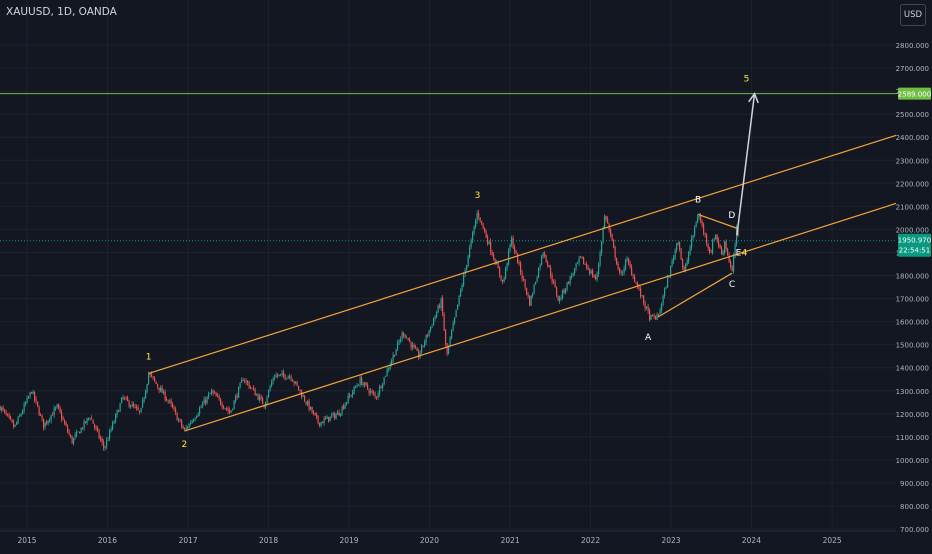  What do you see at coordinates (429, 540) in the screenshot?
I see `time-axis-label: 2020` at bounding box center [429, 540].